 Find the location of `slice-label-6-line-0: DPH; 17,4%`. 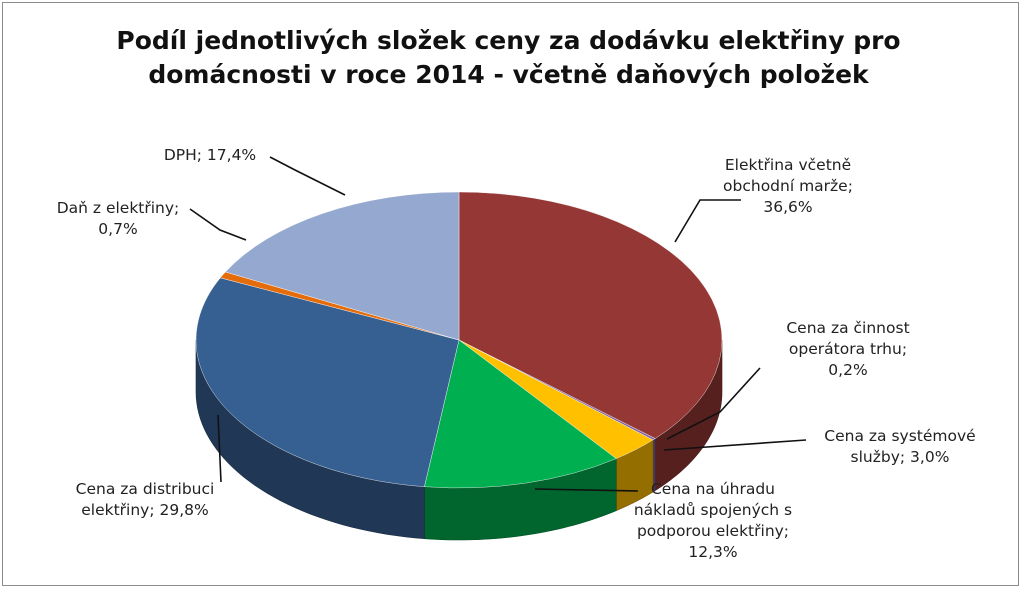

slice-label-6-line-0: DPH; 17,4% is located at coordinates (210, 155).